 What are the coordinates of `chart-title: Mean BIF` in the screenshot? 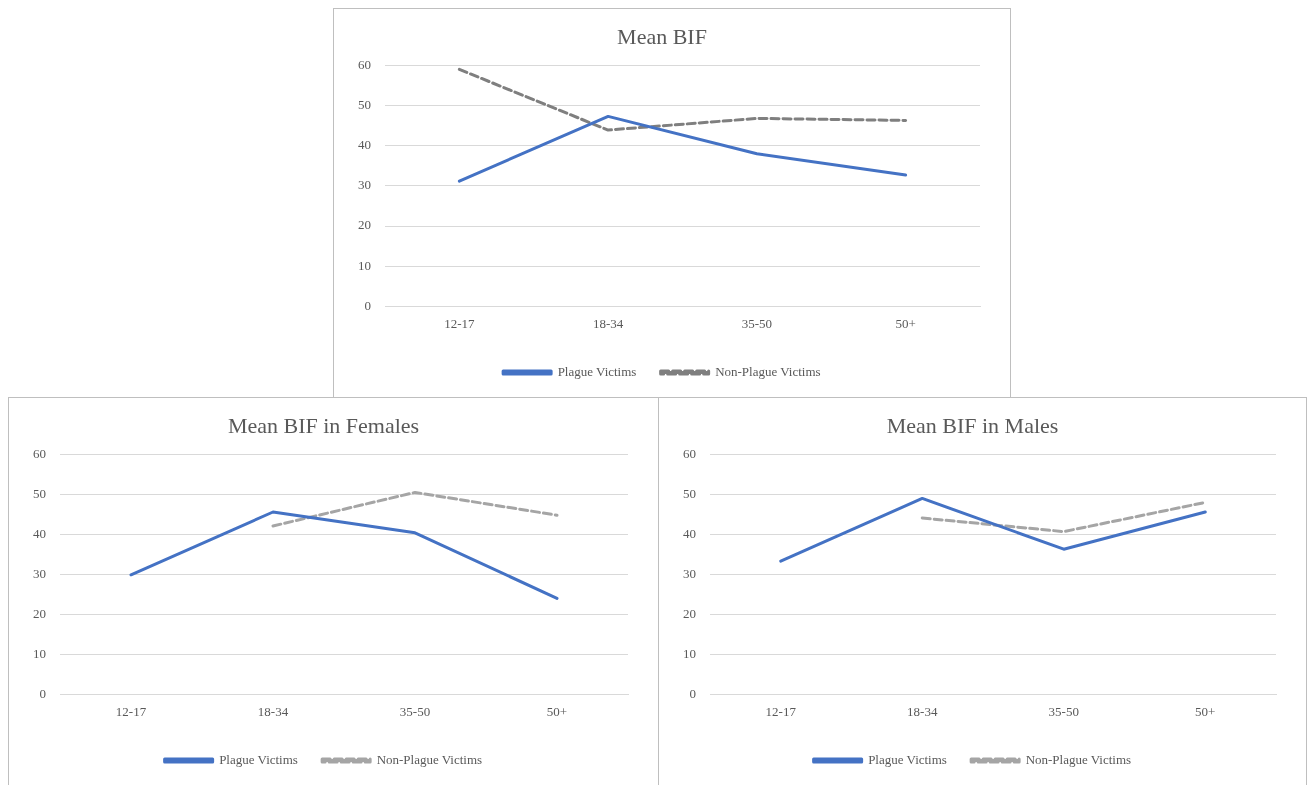 It's located at (662, 36).